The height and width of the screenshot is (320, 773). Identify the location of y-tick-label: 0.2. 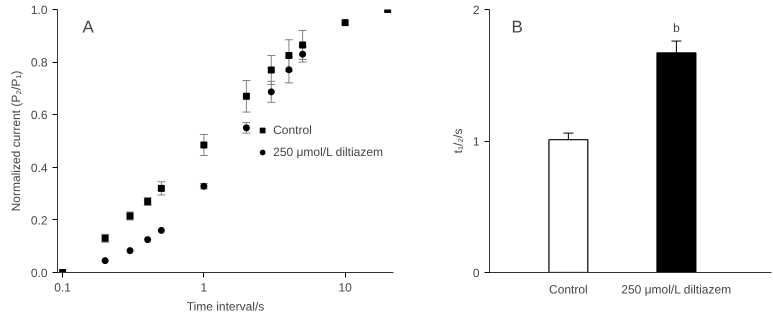
(39, 220).